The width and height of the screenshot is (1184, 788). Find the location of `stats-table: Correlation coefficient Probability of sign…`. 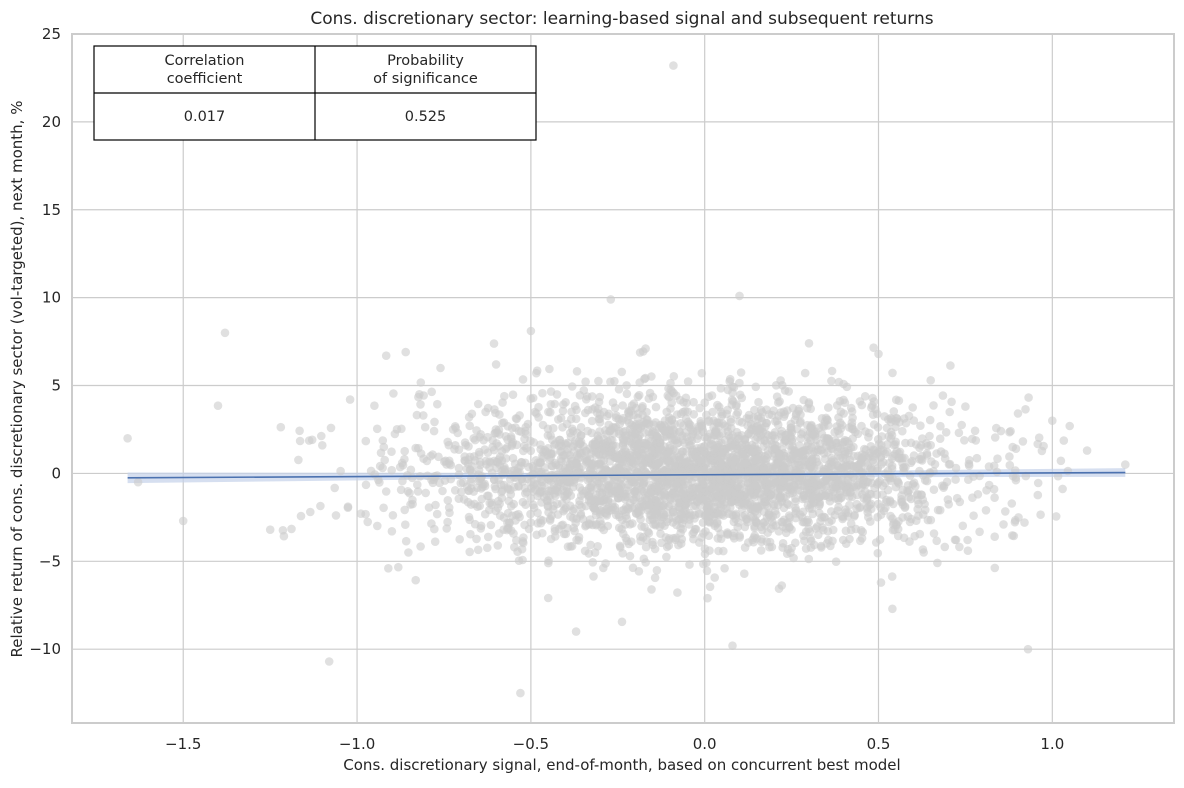

stats-table: Correlation coefficient Probability of sign… is located at coordinates (315, 93).